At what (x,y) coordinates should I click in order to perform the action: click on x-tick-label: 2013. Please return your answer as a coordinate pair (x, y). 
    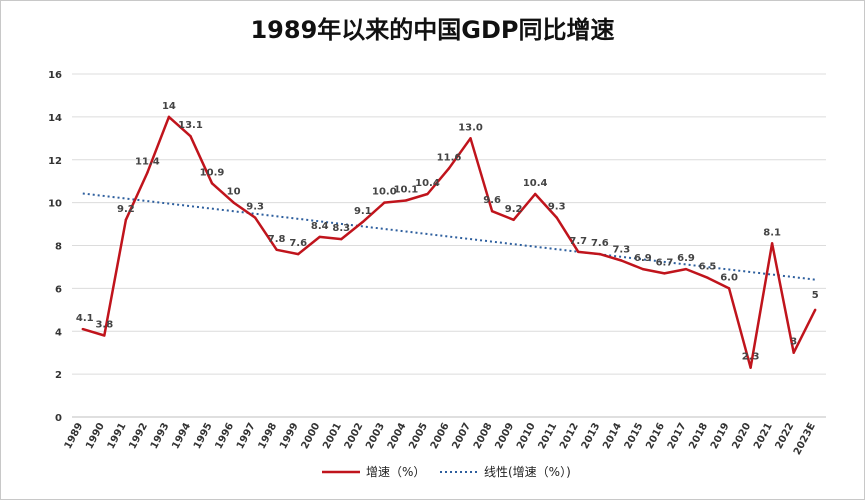
    Looking at the image, I should click on (591, 436).